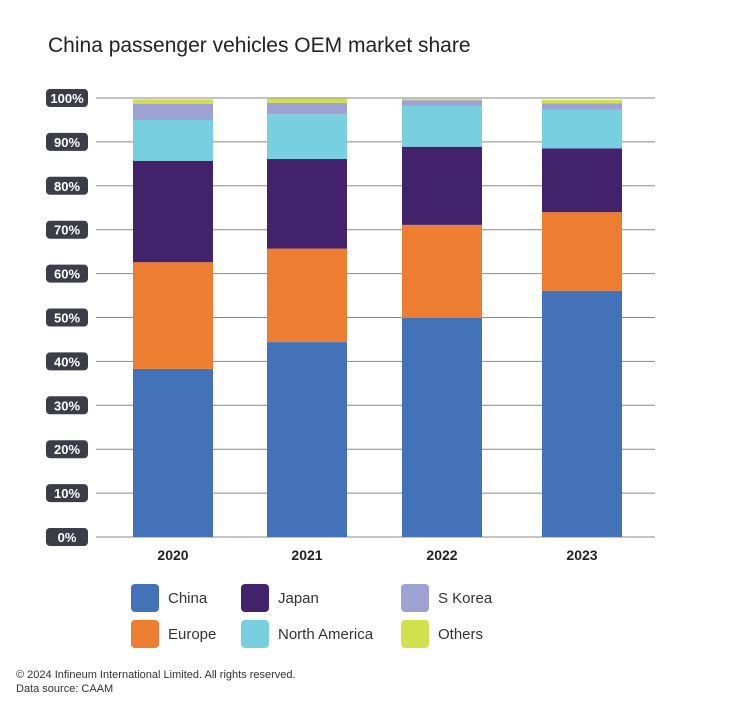  I want to click on y-tick-label: 0%, so click(67, 537).